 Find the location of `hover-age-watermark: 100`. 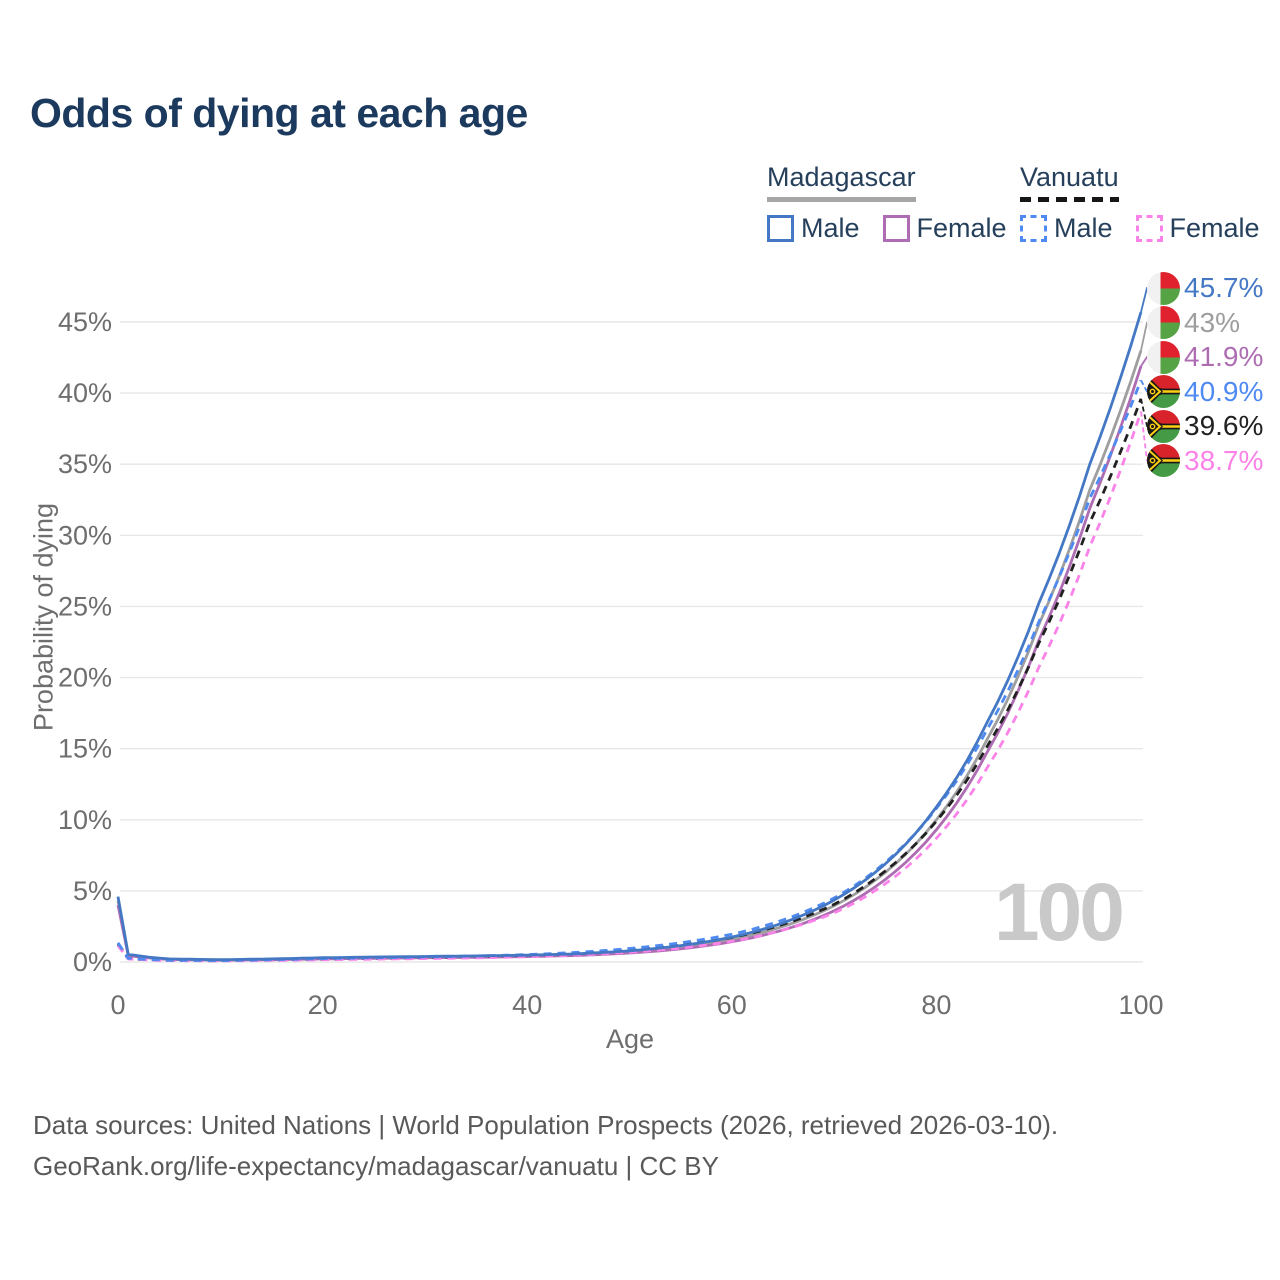

hover-age-watermark: 100 is located at coordinates (1059, 912).